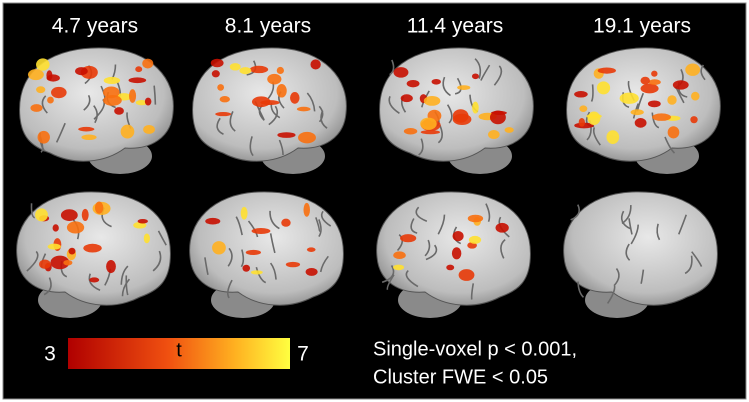 The height and width of the screenshot is (402, 749). I want to click on column-label: 19.1 years, so click(642, 26).